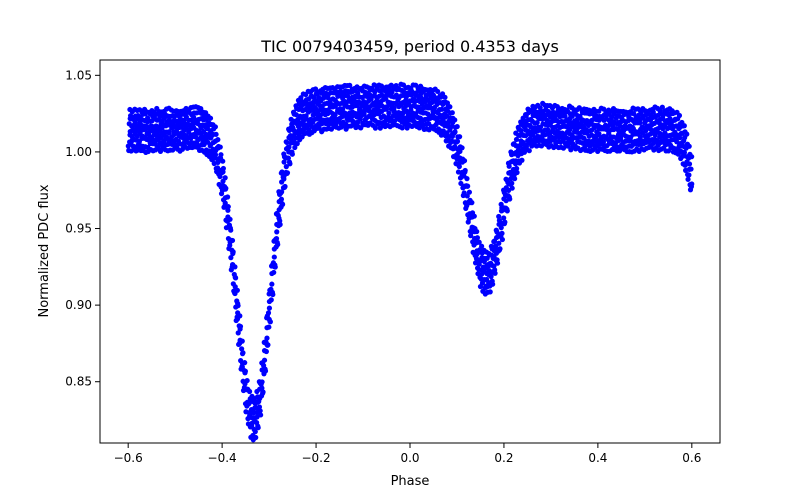 This screenshot has height=500, width=800. I want to click on y-tick-label: 1.00, so click(78, 152).